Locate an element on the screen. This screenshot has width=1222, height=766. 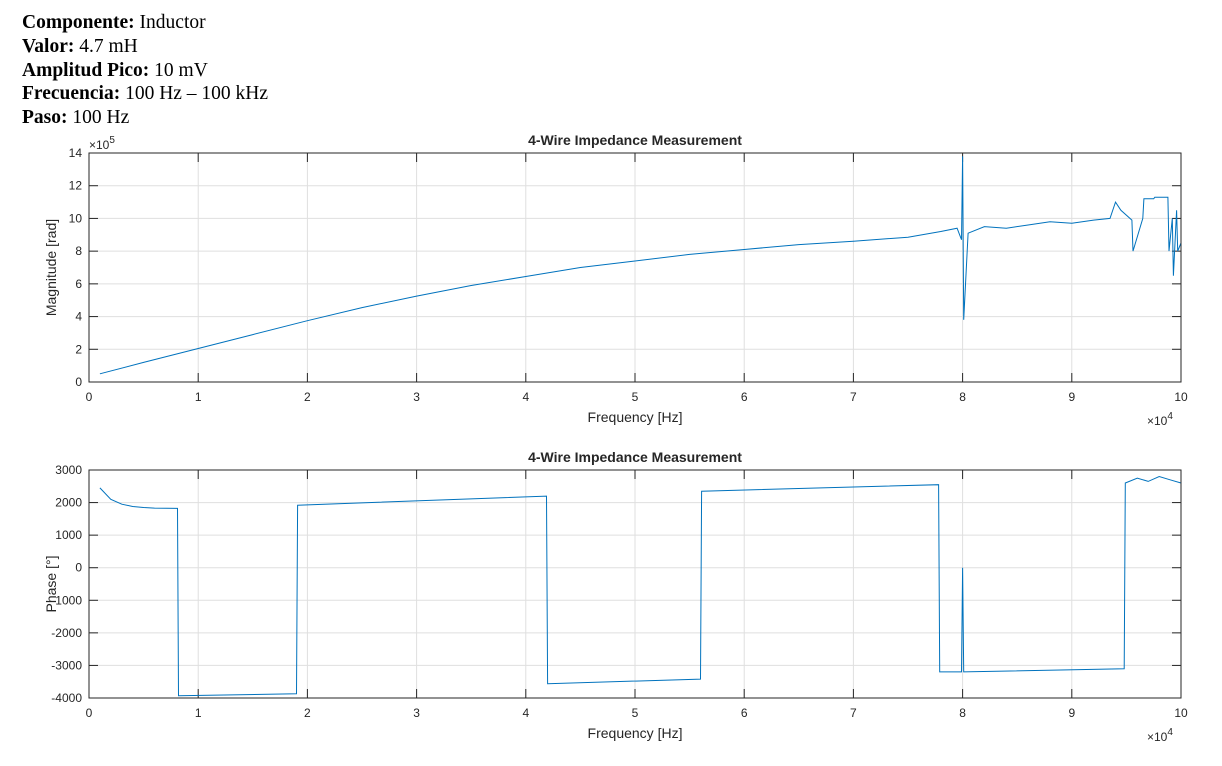
y-tick-label: 8 is located at coordinates (78, 251).